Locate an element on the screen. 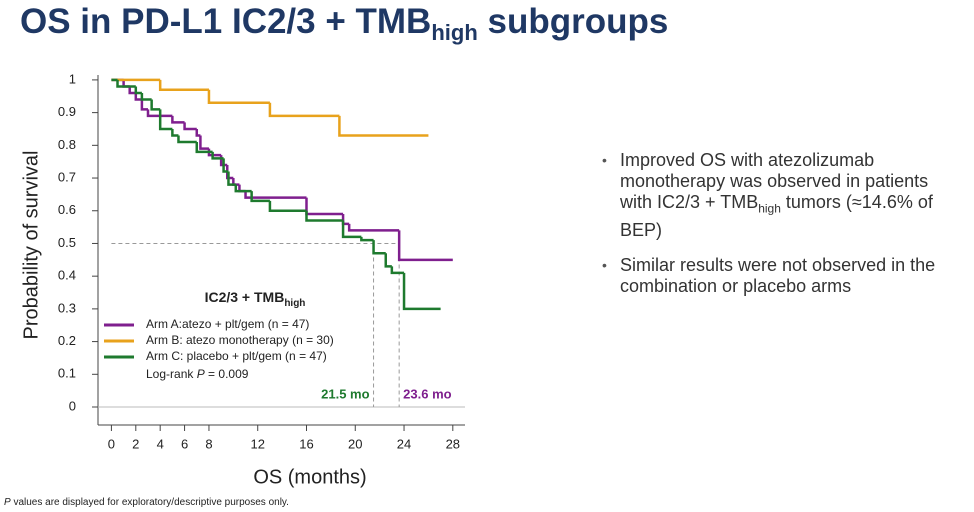 This screenshot has width=974, height=512. legend-label: Arm B: atezo monotherapy (n = 30) is located at coordinates (240, 340).